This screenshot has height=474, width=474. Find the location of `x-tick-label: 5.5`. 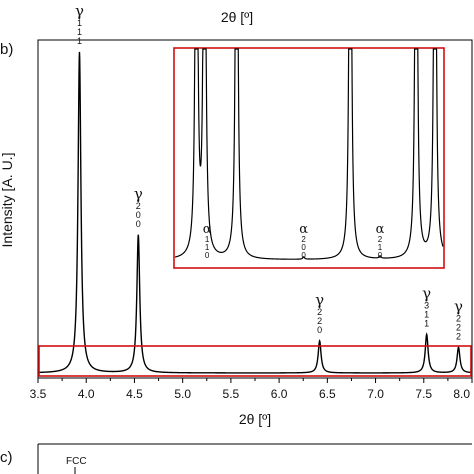

x-tick-label: 5.5 is located at coordinates (231, 394).